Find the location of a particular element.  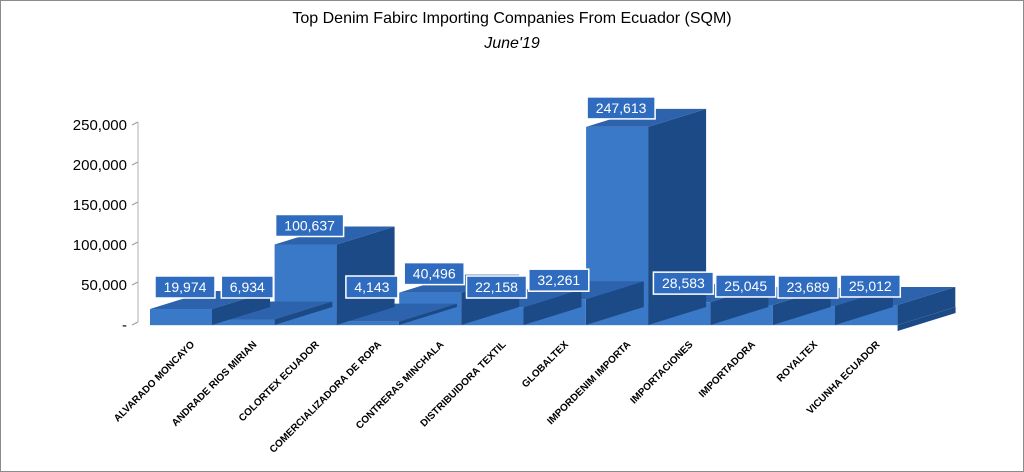

y-tick-label: 200,000 is located at coordinates (100, 165).